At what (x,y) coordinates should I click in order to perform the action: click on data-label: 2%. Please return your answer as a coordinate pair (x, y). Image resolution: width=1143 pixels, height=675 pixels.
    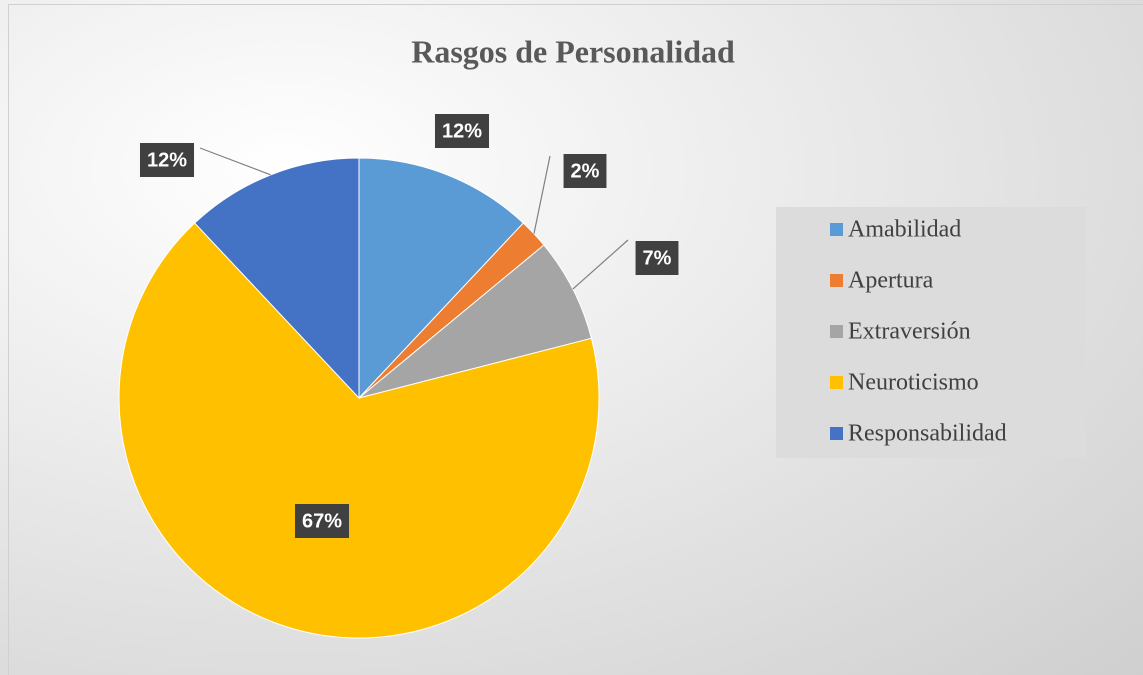
    Looking at the image, I should click on (585, 171).